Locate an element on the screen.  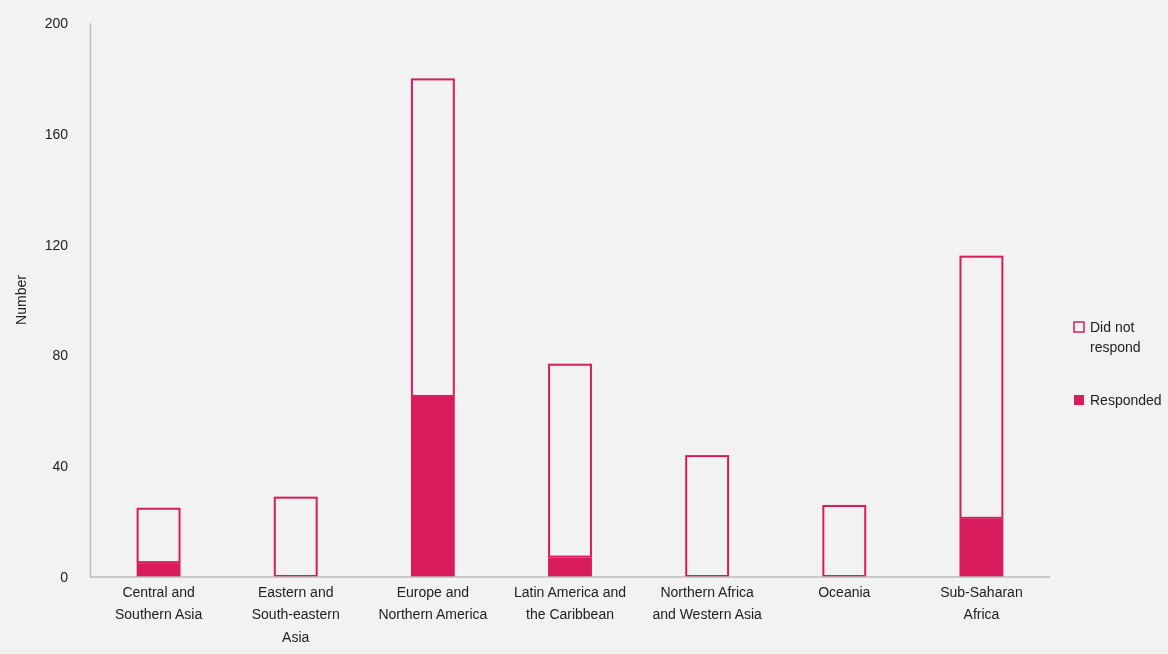
y-tick-label: 160 is located at coordinates (56, 133).